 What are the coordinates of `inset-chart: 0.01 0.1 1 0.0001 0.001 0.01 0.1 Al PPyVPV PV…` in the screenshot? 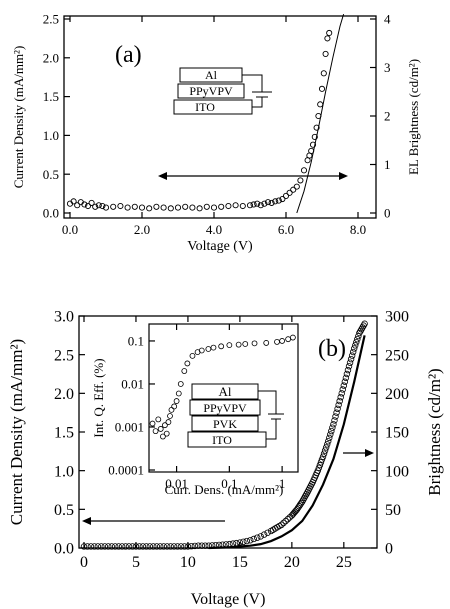 It's located at (195, 410).